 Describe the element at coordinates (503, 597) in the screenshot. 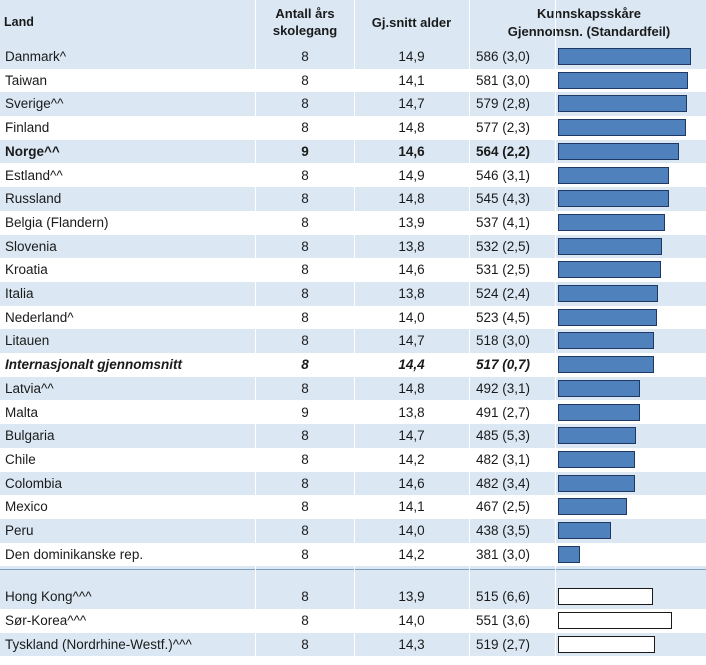

I see `score-cell: 515 (6,6)` at that location.